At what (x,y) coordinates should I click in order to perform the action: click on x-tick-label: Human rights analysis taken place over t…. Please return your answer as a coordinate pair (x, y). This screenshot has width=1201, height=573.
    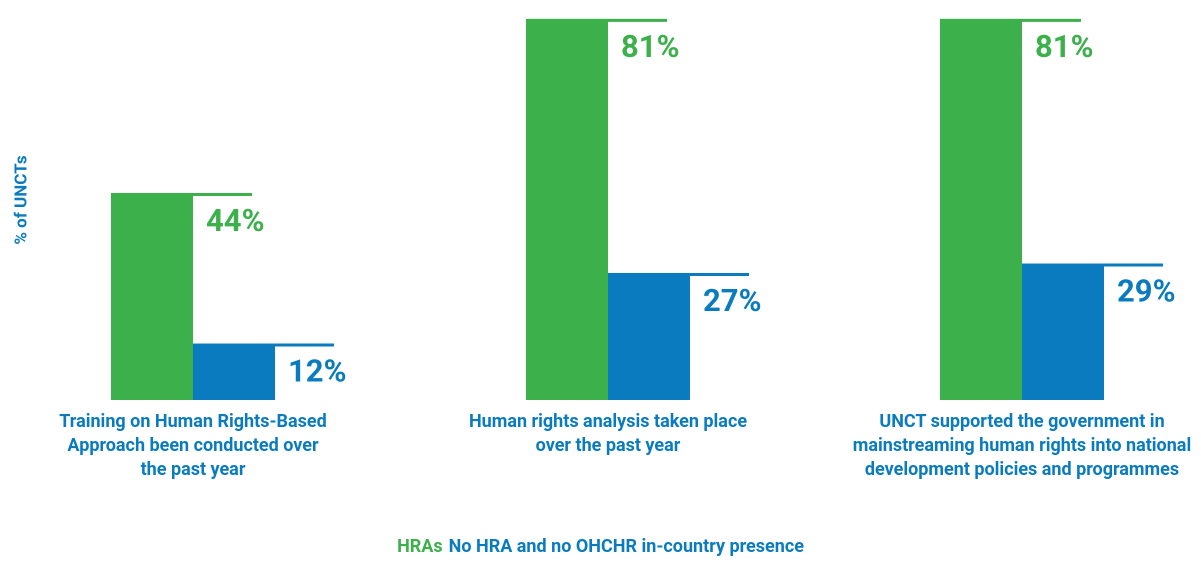
    Looking at the image, I should click on (608, 433).